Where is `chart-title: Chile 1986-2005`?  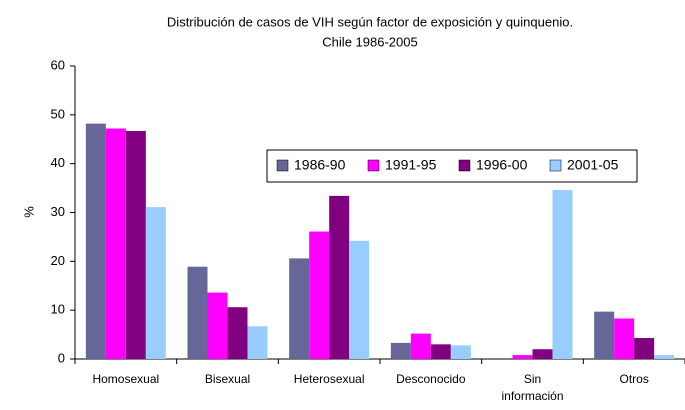
chart-title: Chile 1986-2005 is located at coordinates (369, 41).